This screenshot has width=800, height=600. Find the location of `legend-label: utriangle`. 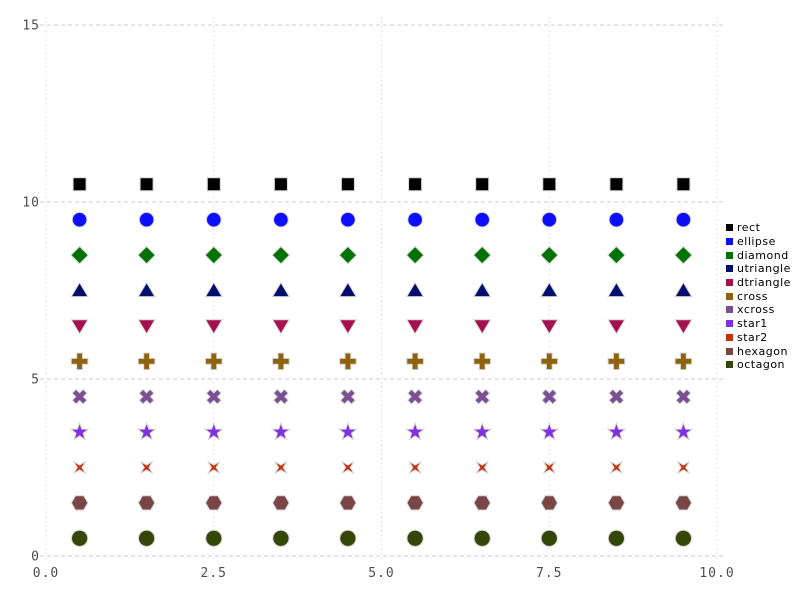

legend-label: utriangle is located at coordinates (764, 269).